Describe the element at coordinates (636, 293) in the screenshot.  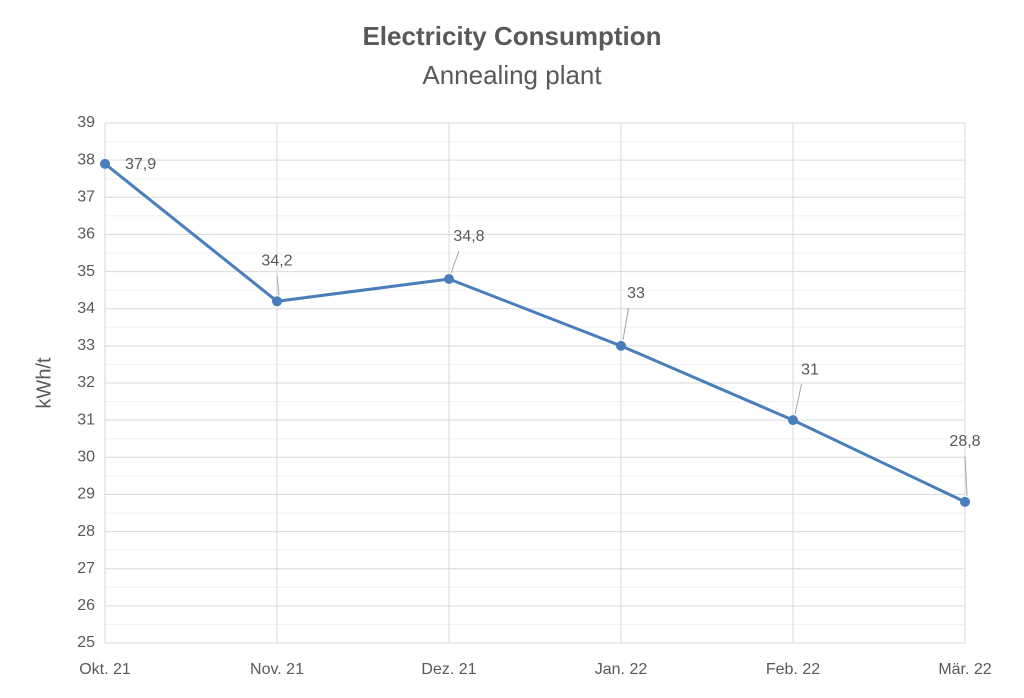
I see `data-label: 33` at that location.